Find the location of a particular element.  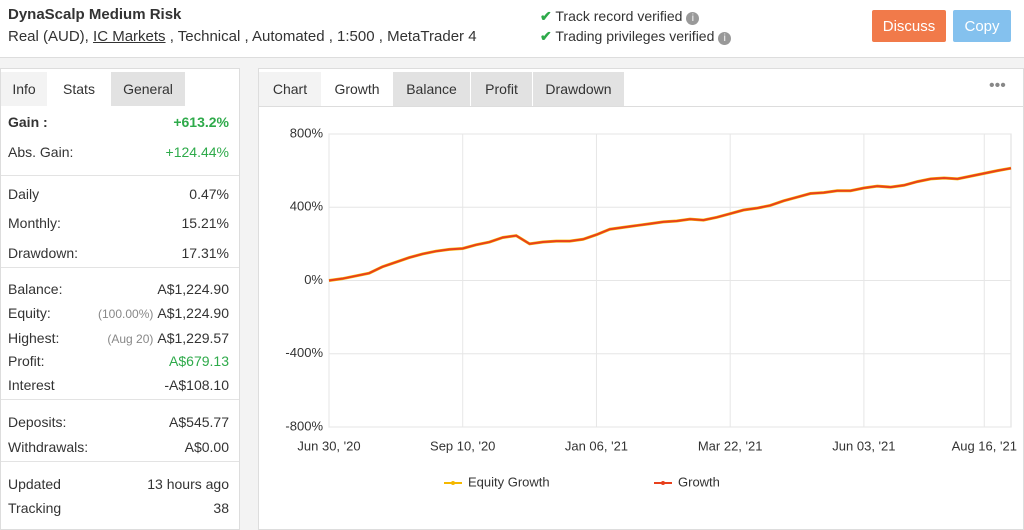

stat-note: (Aug 20) is located at coordinates (130, 339).